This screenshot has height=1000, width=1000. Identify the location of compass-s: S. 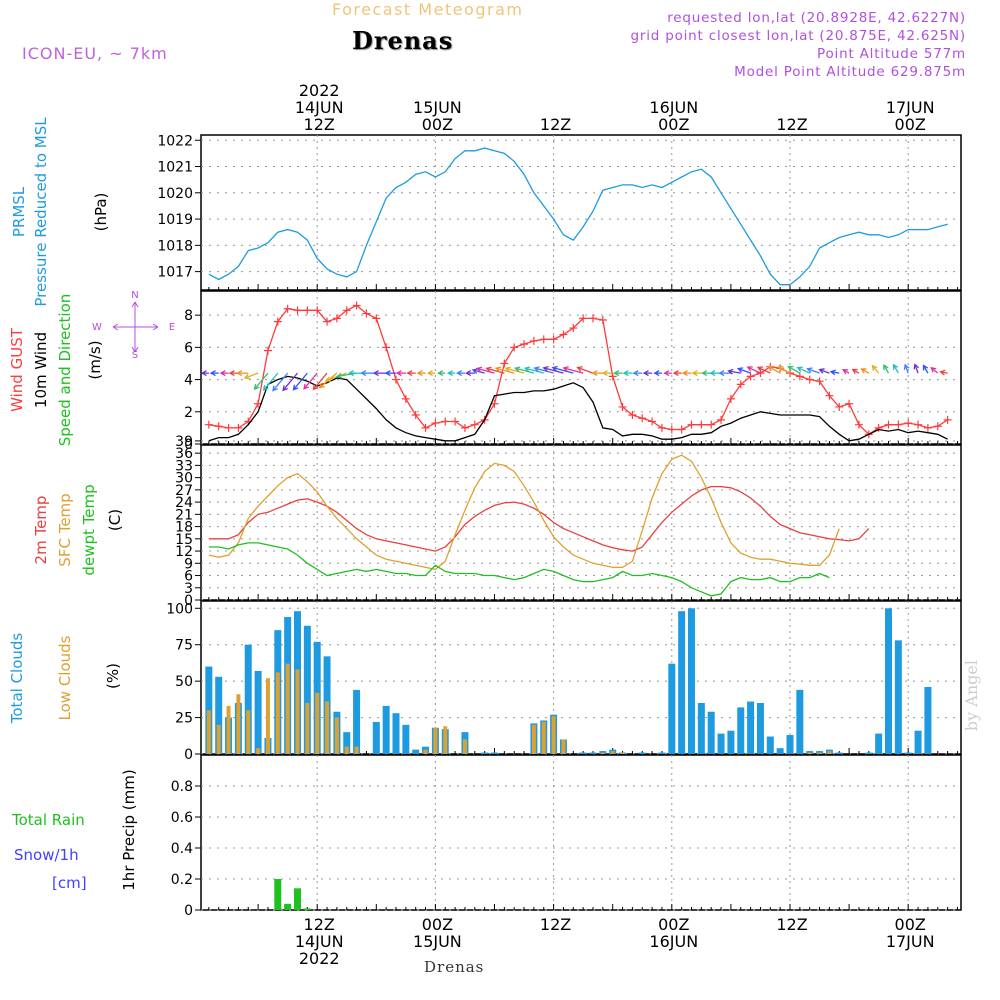
(135, 355).